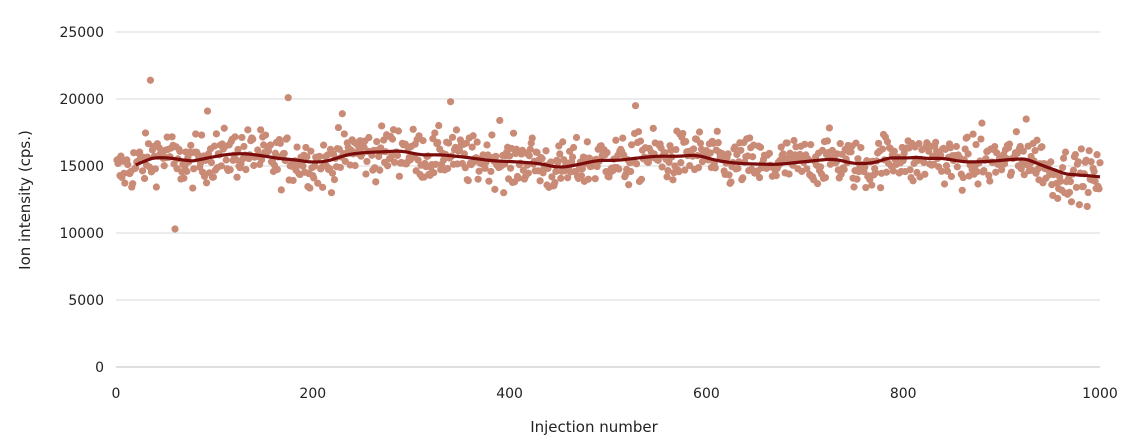 This screenshot has width=1127, height=445. I want to click on y-axis-title: Ion intensity (cps.), so click(25, 200).